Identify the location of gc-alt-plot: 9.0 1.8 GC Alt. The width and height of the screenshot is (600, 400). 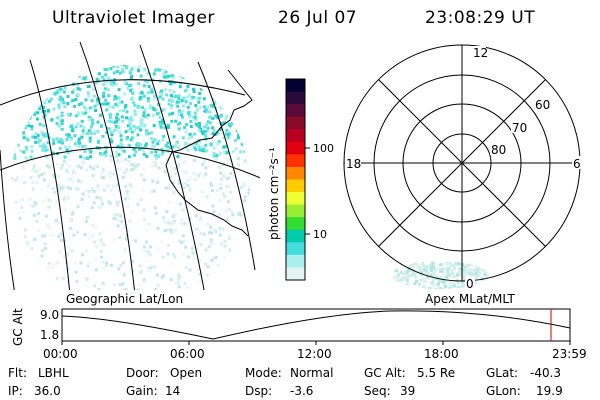
(291, 327).